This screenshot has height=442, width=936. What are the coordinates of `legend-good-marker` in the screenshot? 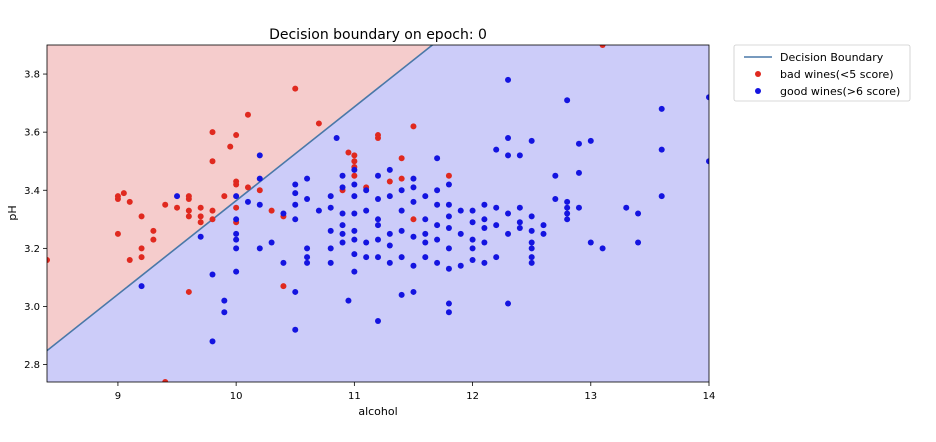 It's located at (758, 91).